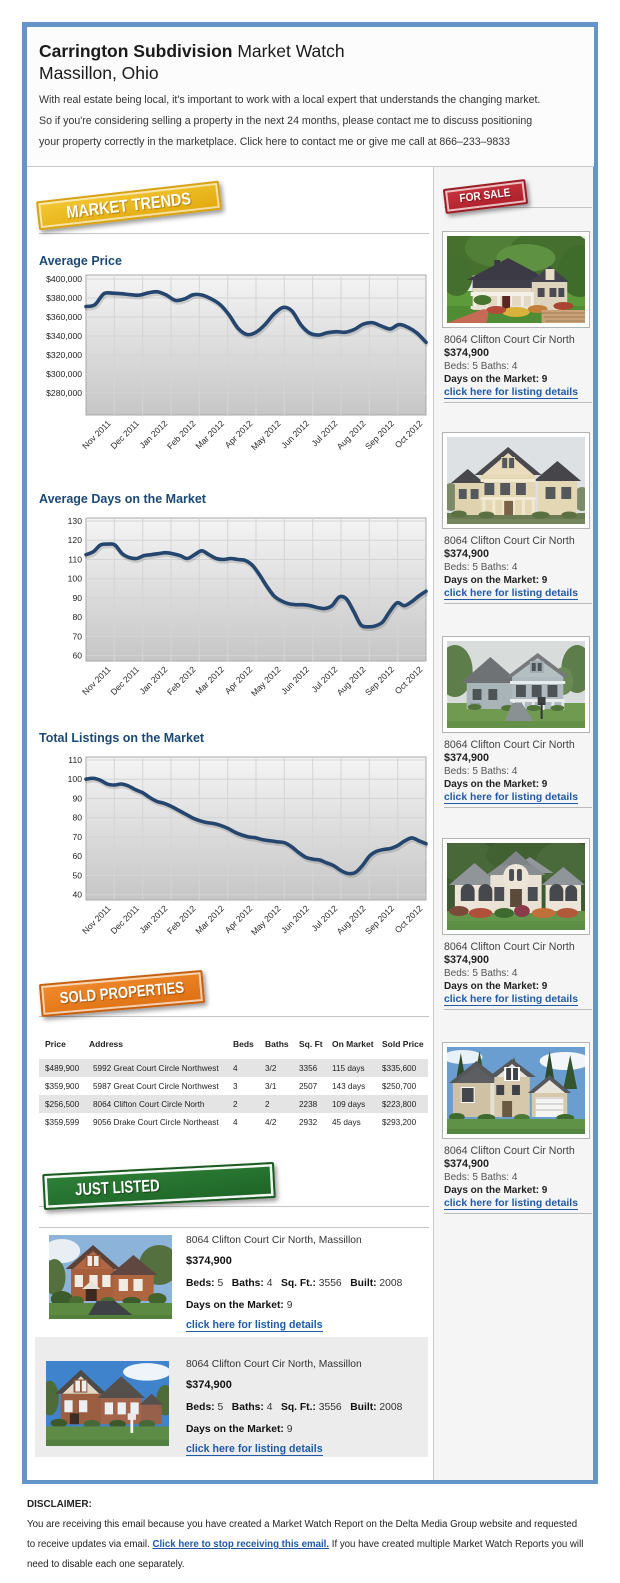 This screenshot has width=620, height=1583. Describe the element at coordinates (77, 875) in the screenshot. I see `svg-text: 50` at that location.